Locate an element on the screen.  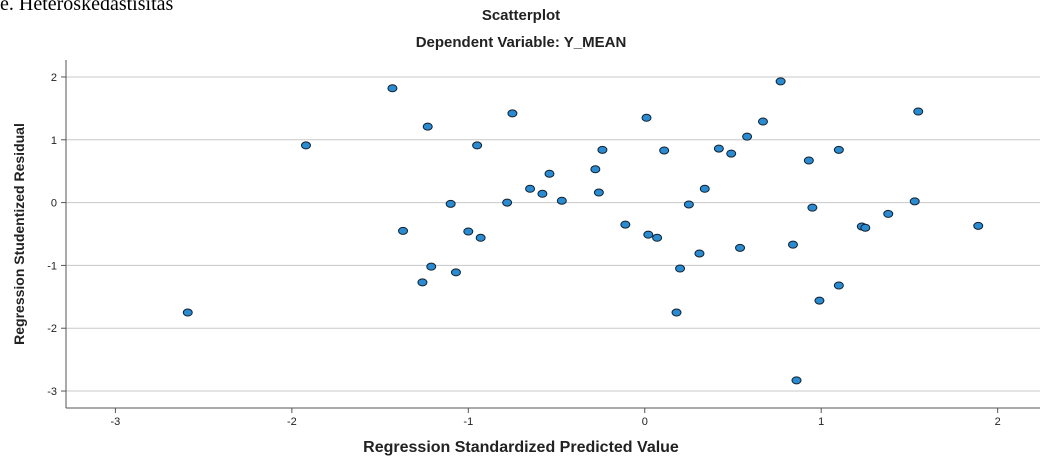
chart-title: Scatterplot is located at coordinates (521, 15).